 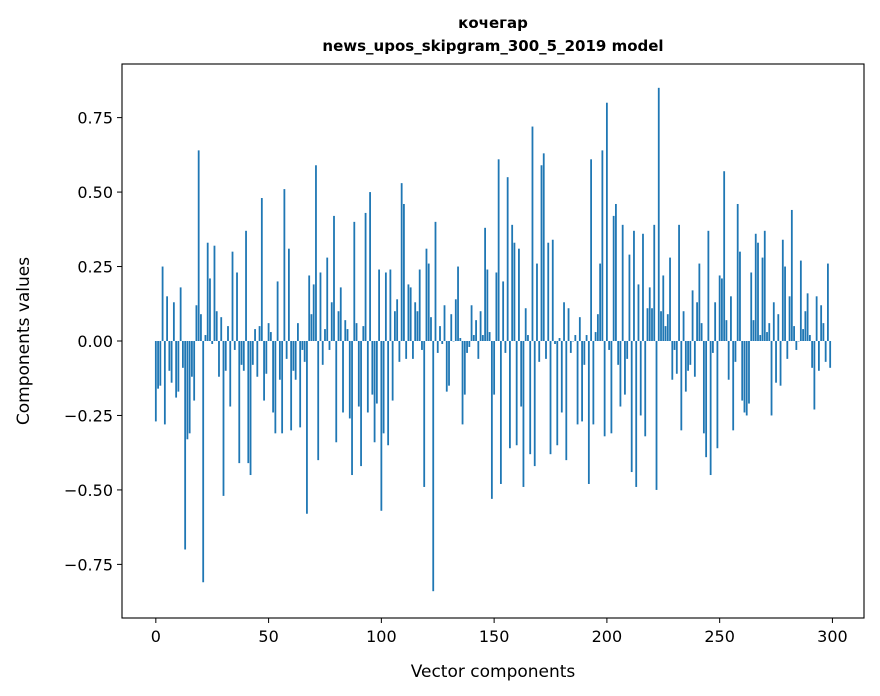 What do you see at coordinates (832, 636) in the screenshot?
I see `x-tick-label: 300` at bounding box center [832, 636].